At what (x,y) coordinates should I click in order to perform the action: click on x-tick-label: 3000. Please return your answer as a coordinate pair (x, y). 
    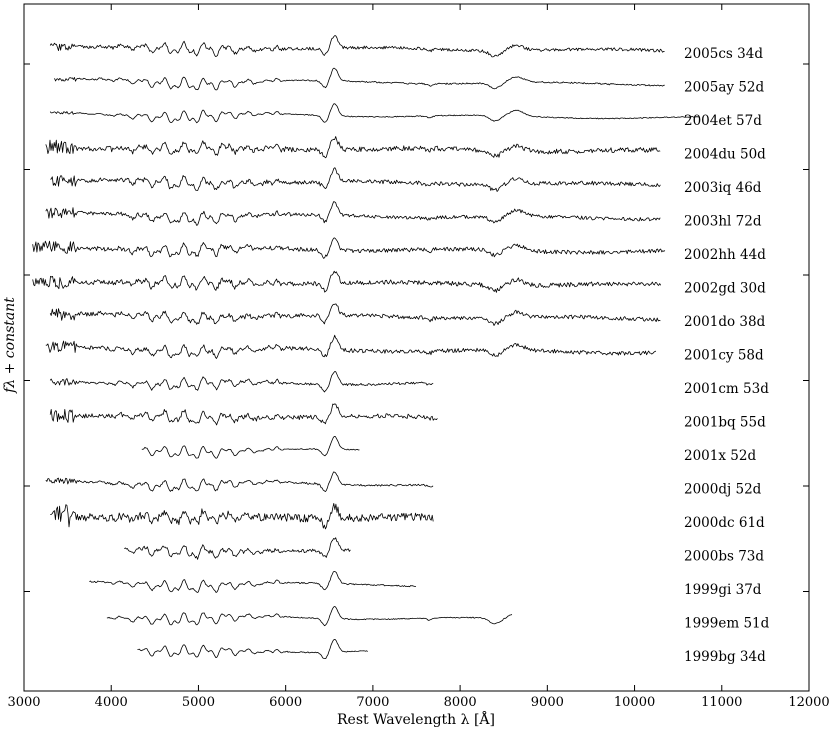
    Looking at the image, I should click on (23, 702).